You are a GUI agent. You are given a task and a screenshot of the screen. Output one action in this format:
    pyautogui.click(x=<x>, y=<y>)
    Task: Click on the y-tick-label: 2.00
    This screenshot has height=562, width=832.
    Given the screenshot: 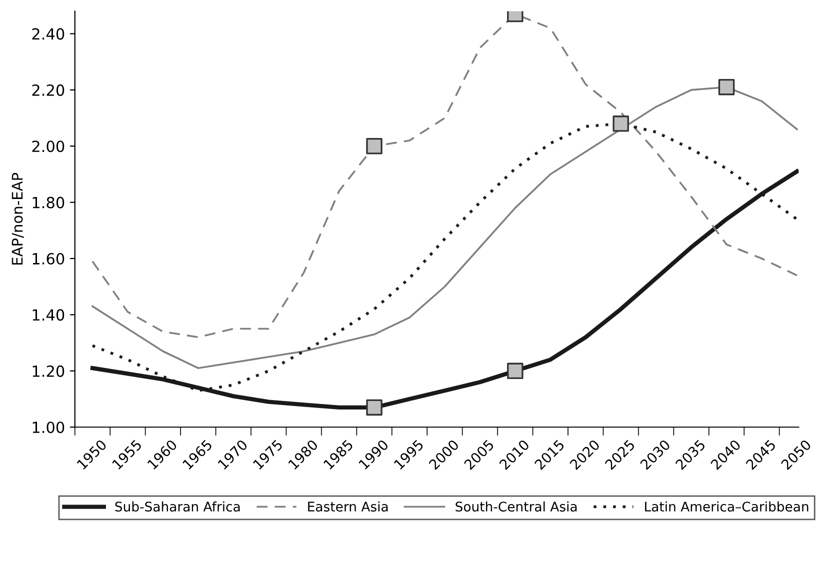 What is the action you would take?
    pyautogui.click(x=48, y=146)
    